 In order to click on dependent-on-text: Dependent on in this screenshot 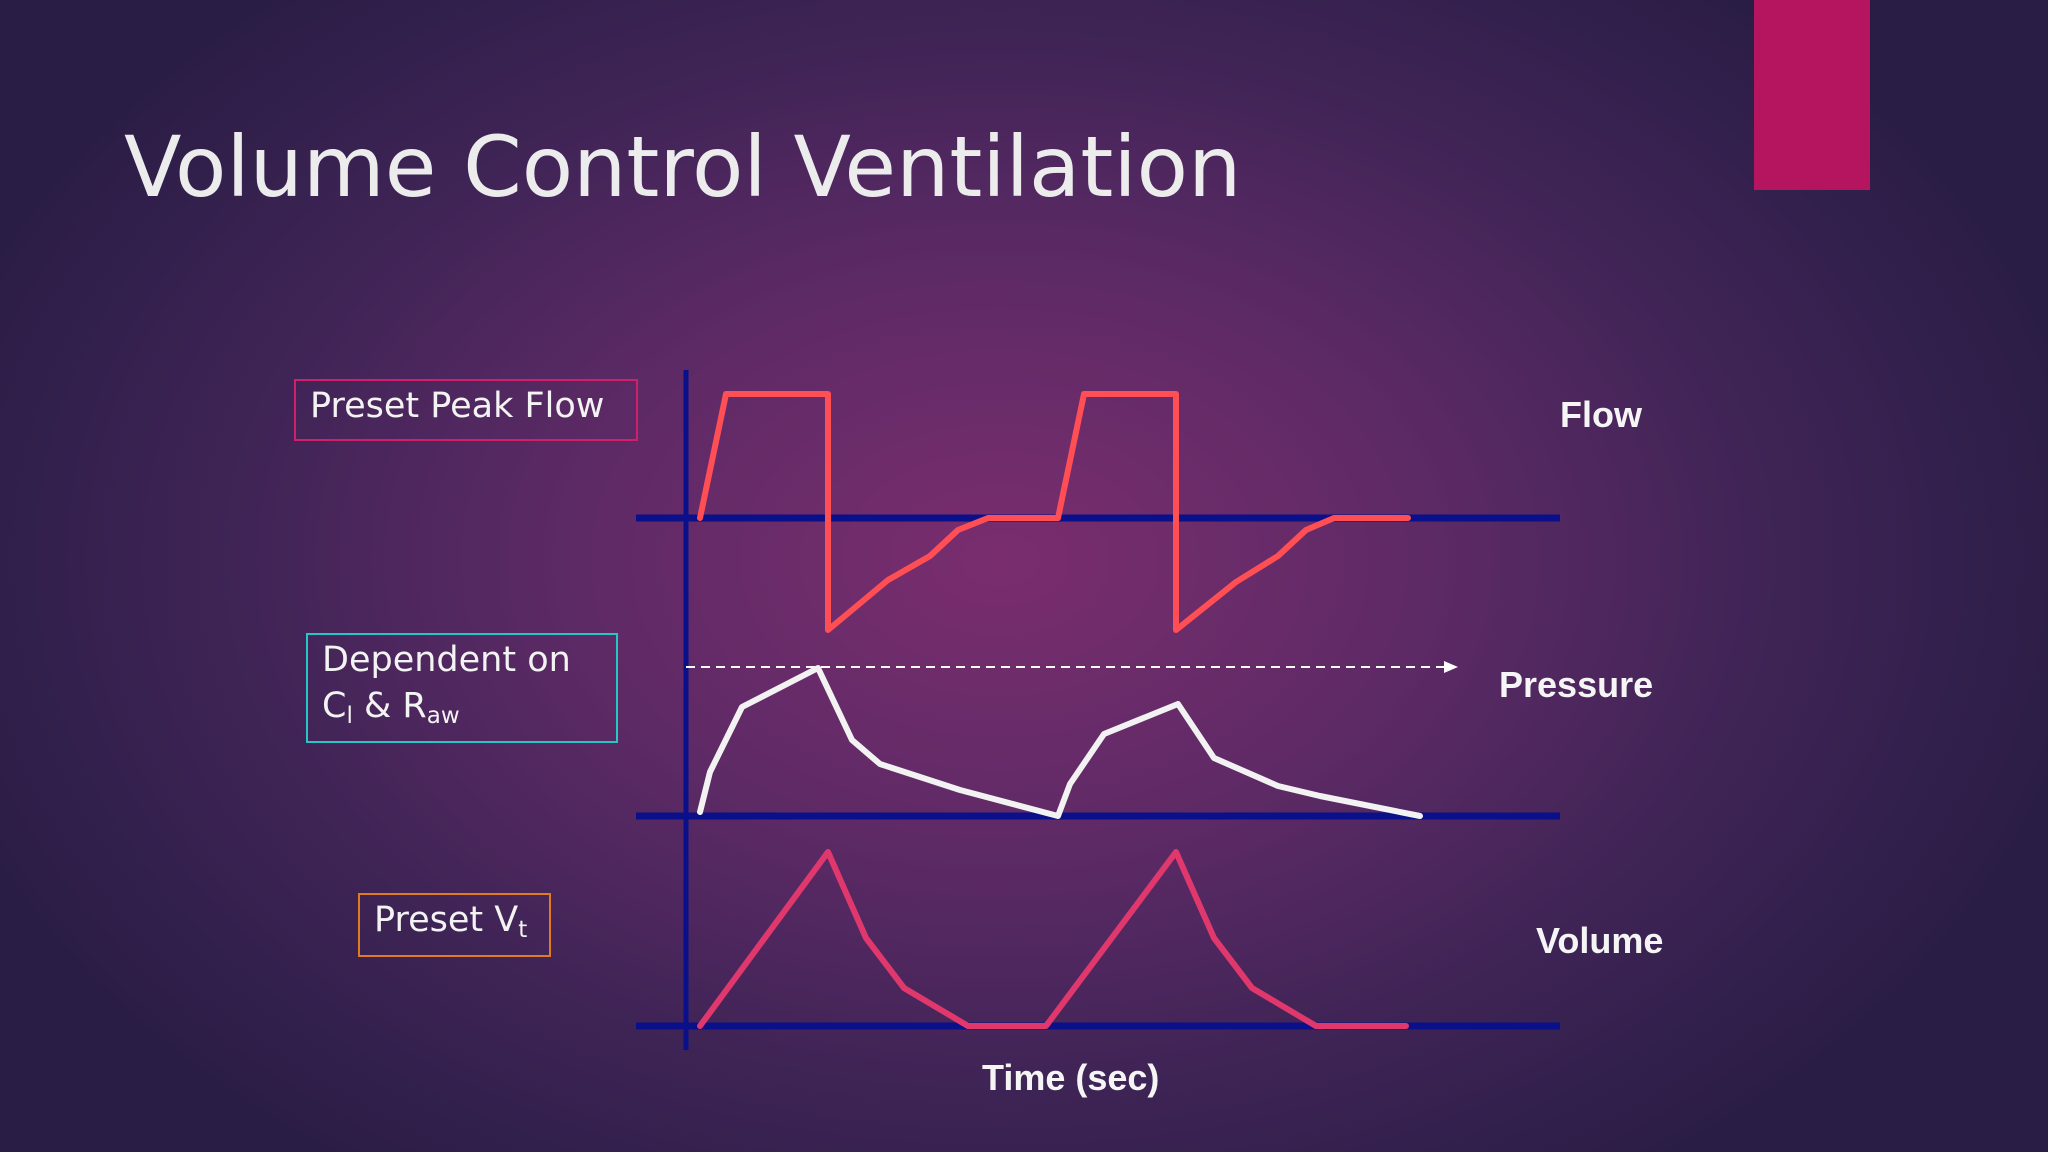, I will do `click(446, 660)`.